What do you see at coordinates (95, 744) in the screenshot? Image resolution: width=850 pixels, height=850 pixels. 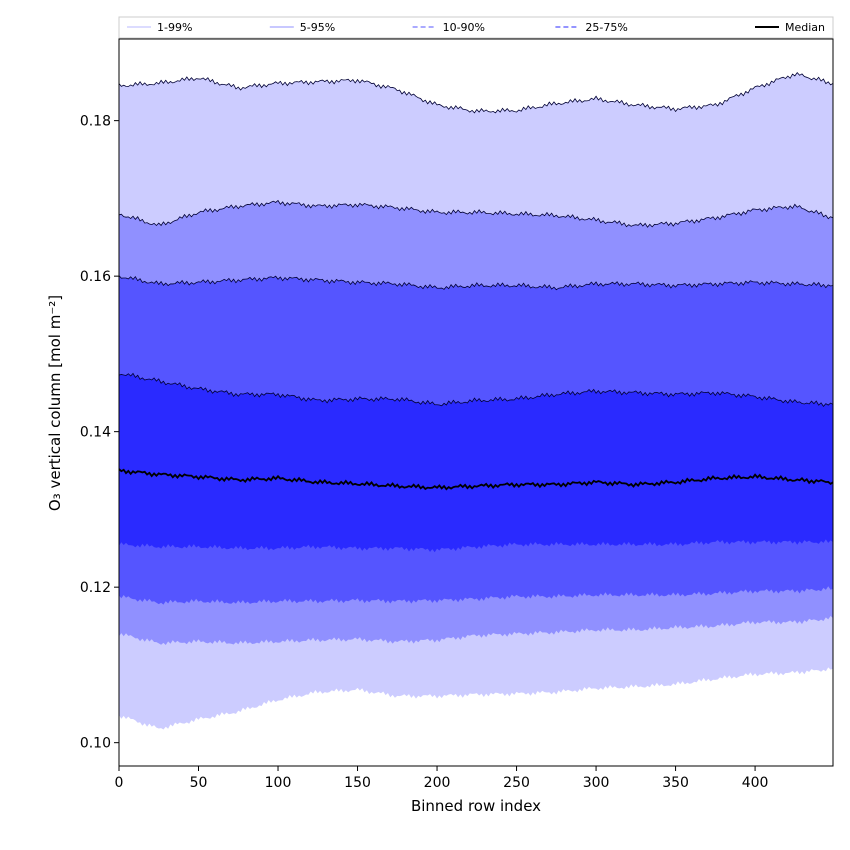 I see `y-tick-label-0: 0.10` at bounding box center [95, 744].